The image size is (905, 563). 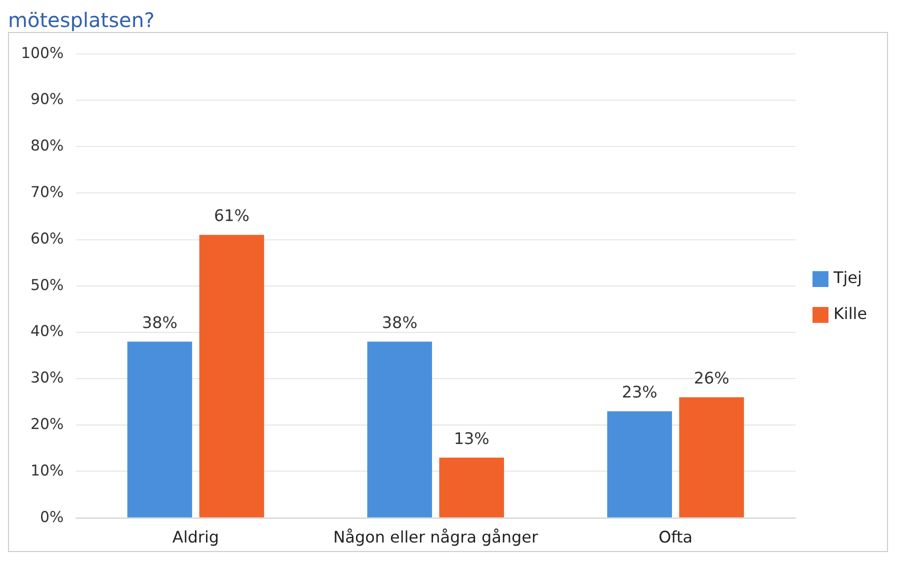 What do you see at coordinates (47, 377) in the screenshot?
I see `y-tick-label: 30%` at bounding box center [47, 377].